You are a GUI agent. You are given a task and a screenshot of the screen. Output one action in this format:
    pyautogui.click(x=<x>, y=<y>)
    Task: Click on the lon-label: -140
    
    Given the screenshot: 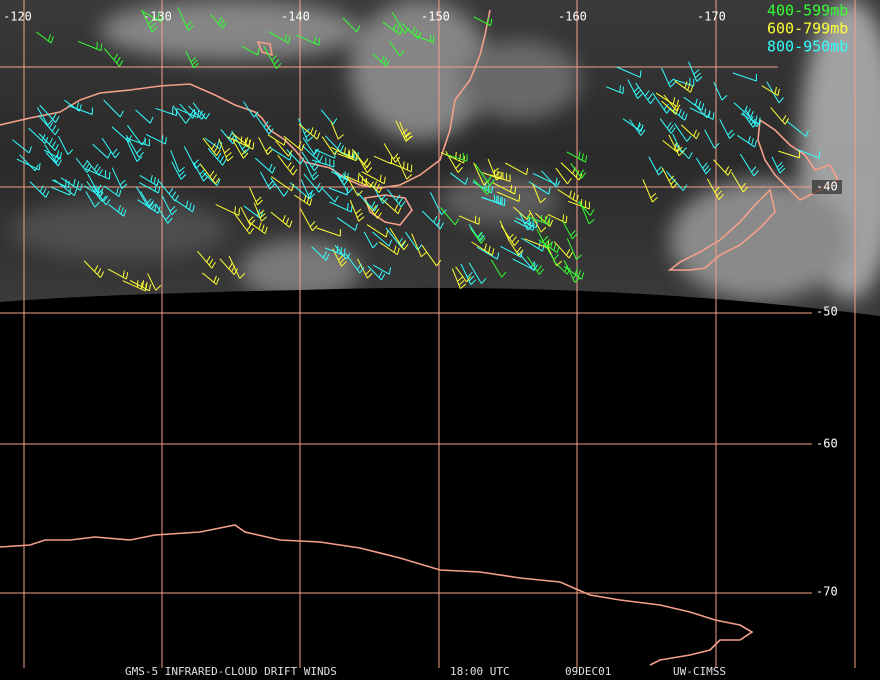 What is the action you would take?
    pyautogui.click(x=295, y=17)
    